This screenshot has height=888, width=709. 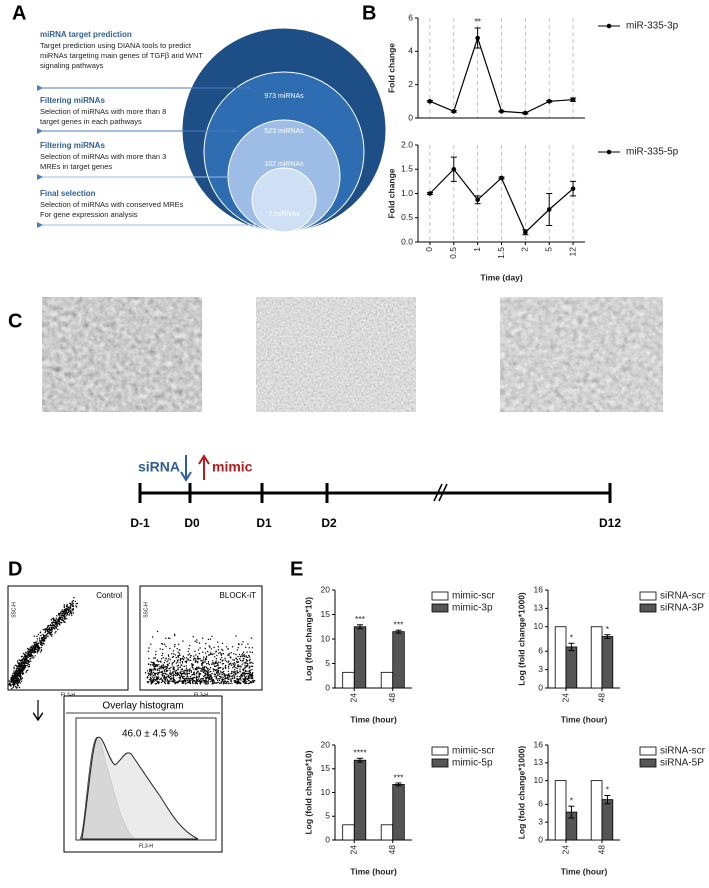 What do you see at coordinates (109, 595) in the screenshot?
I see `plot-title: Control` at bounding box center [109, 595].